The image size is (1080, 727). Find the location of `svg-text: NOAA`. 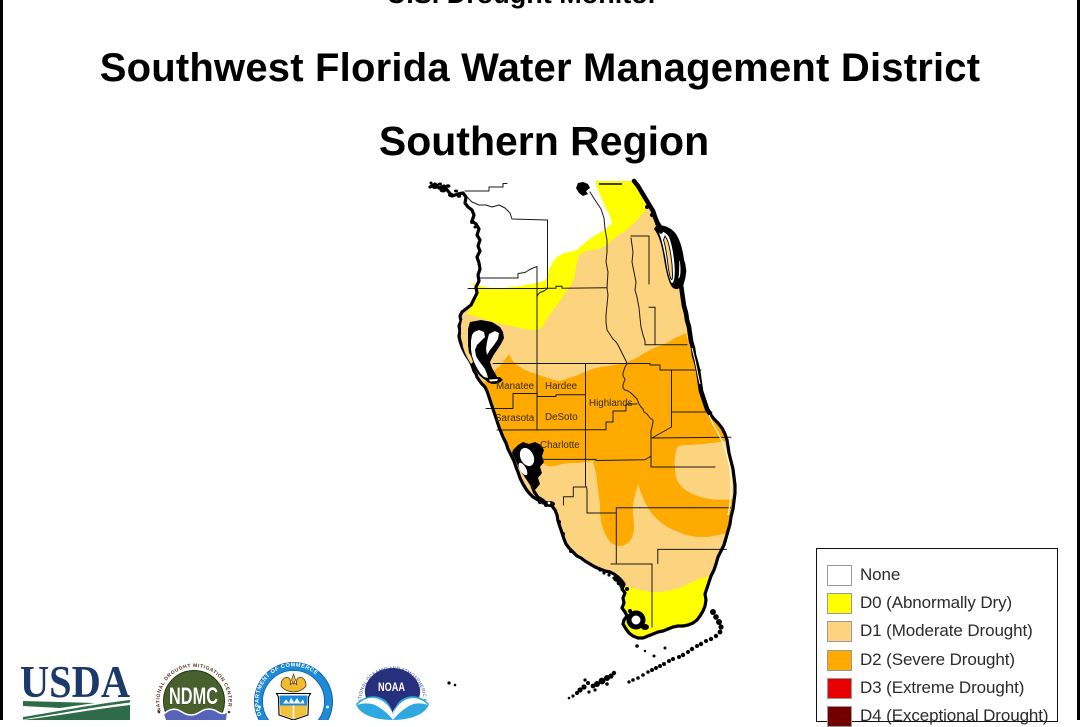

svg-text: NOAA is located at coordinates (391, 687).